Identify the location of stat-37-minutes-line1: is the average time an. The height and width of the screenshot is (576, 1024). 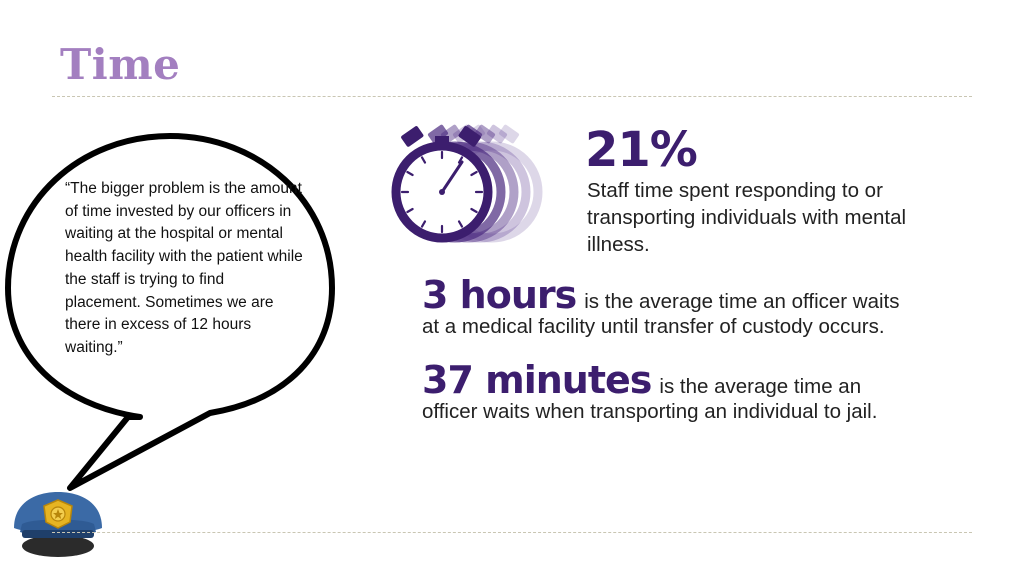
(760, 386).